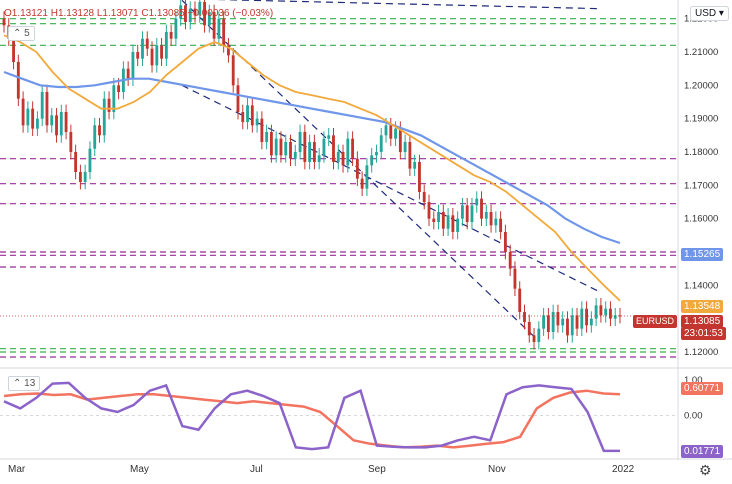 The width and height of the screenshot is (732, 484). I want to click on high-value: H1.13128, so click(72, 13).